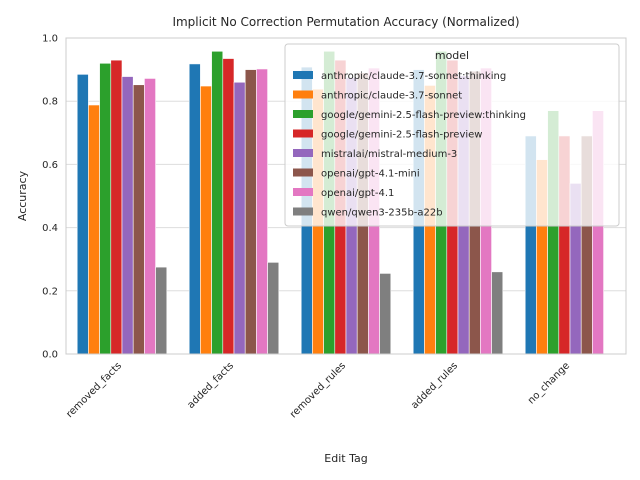  Describe the element at coordinates (345, 458) in the screenshot. I see `x-axis-label: Edit Tag` at that location.